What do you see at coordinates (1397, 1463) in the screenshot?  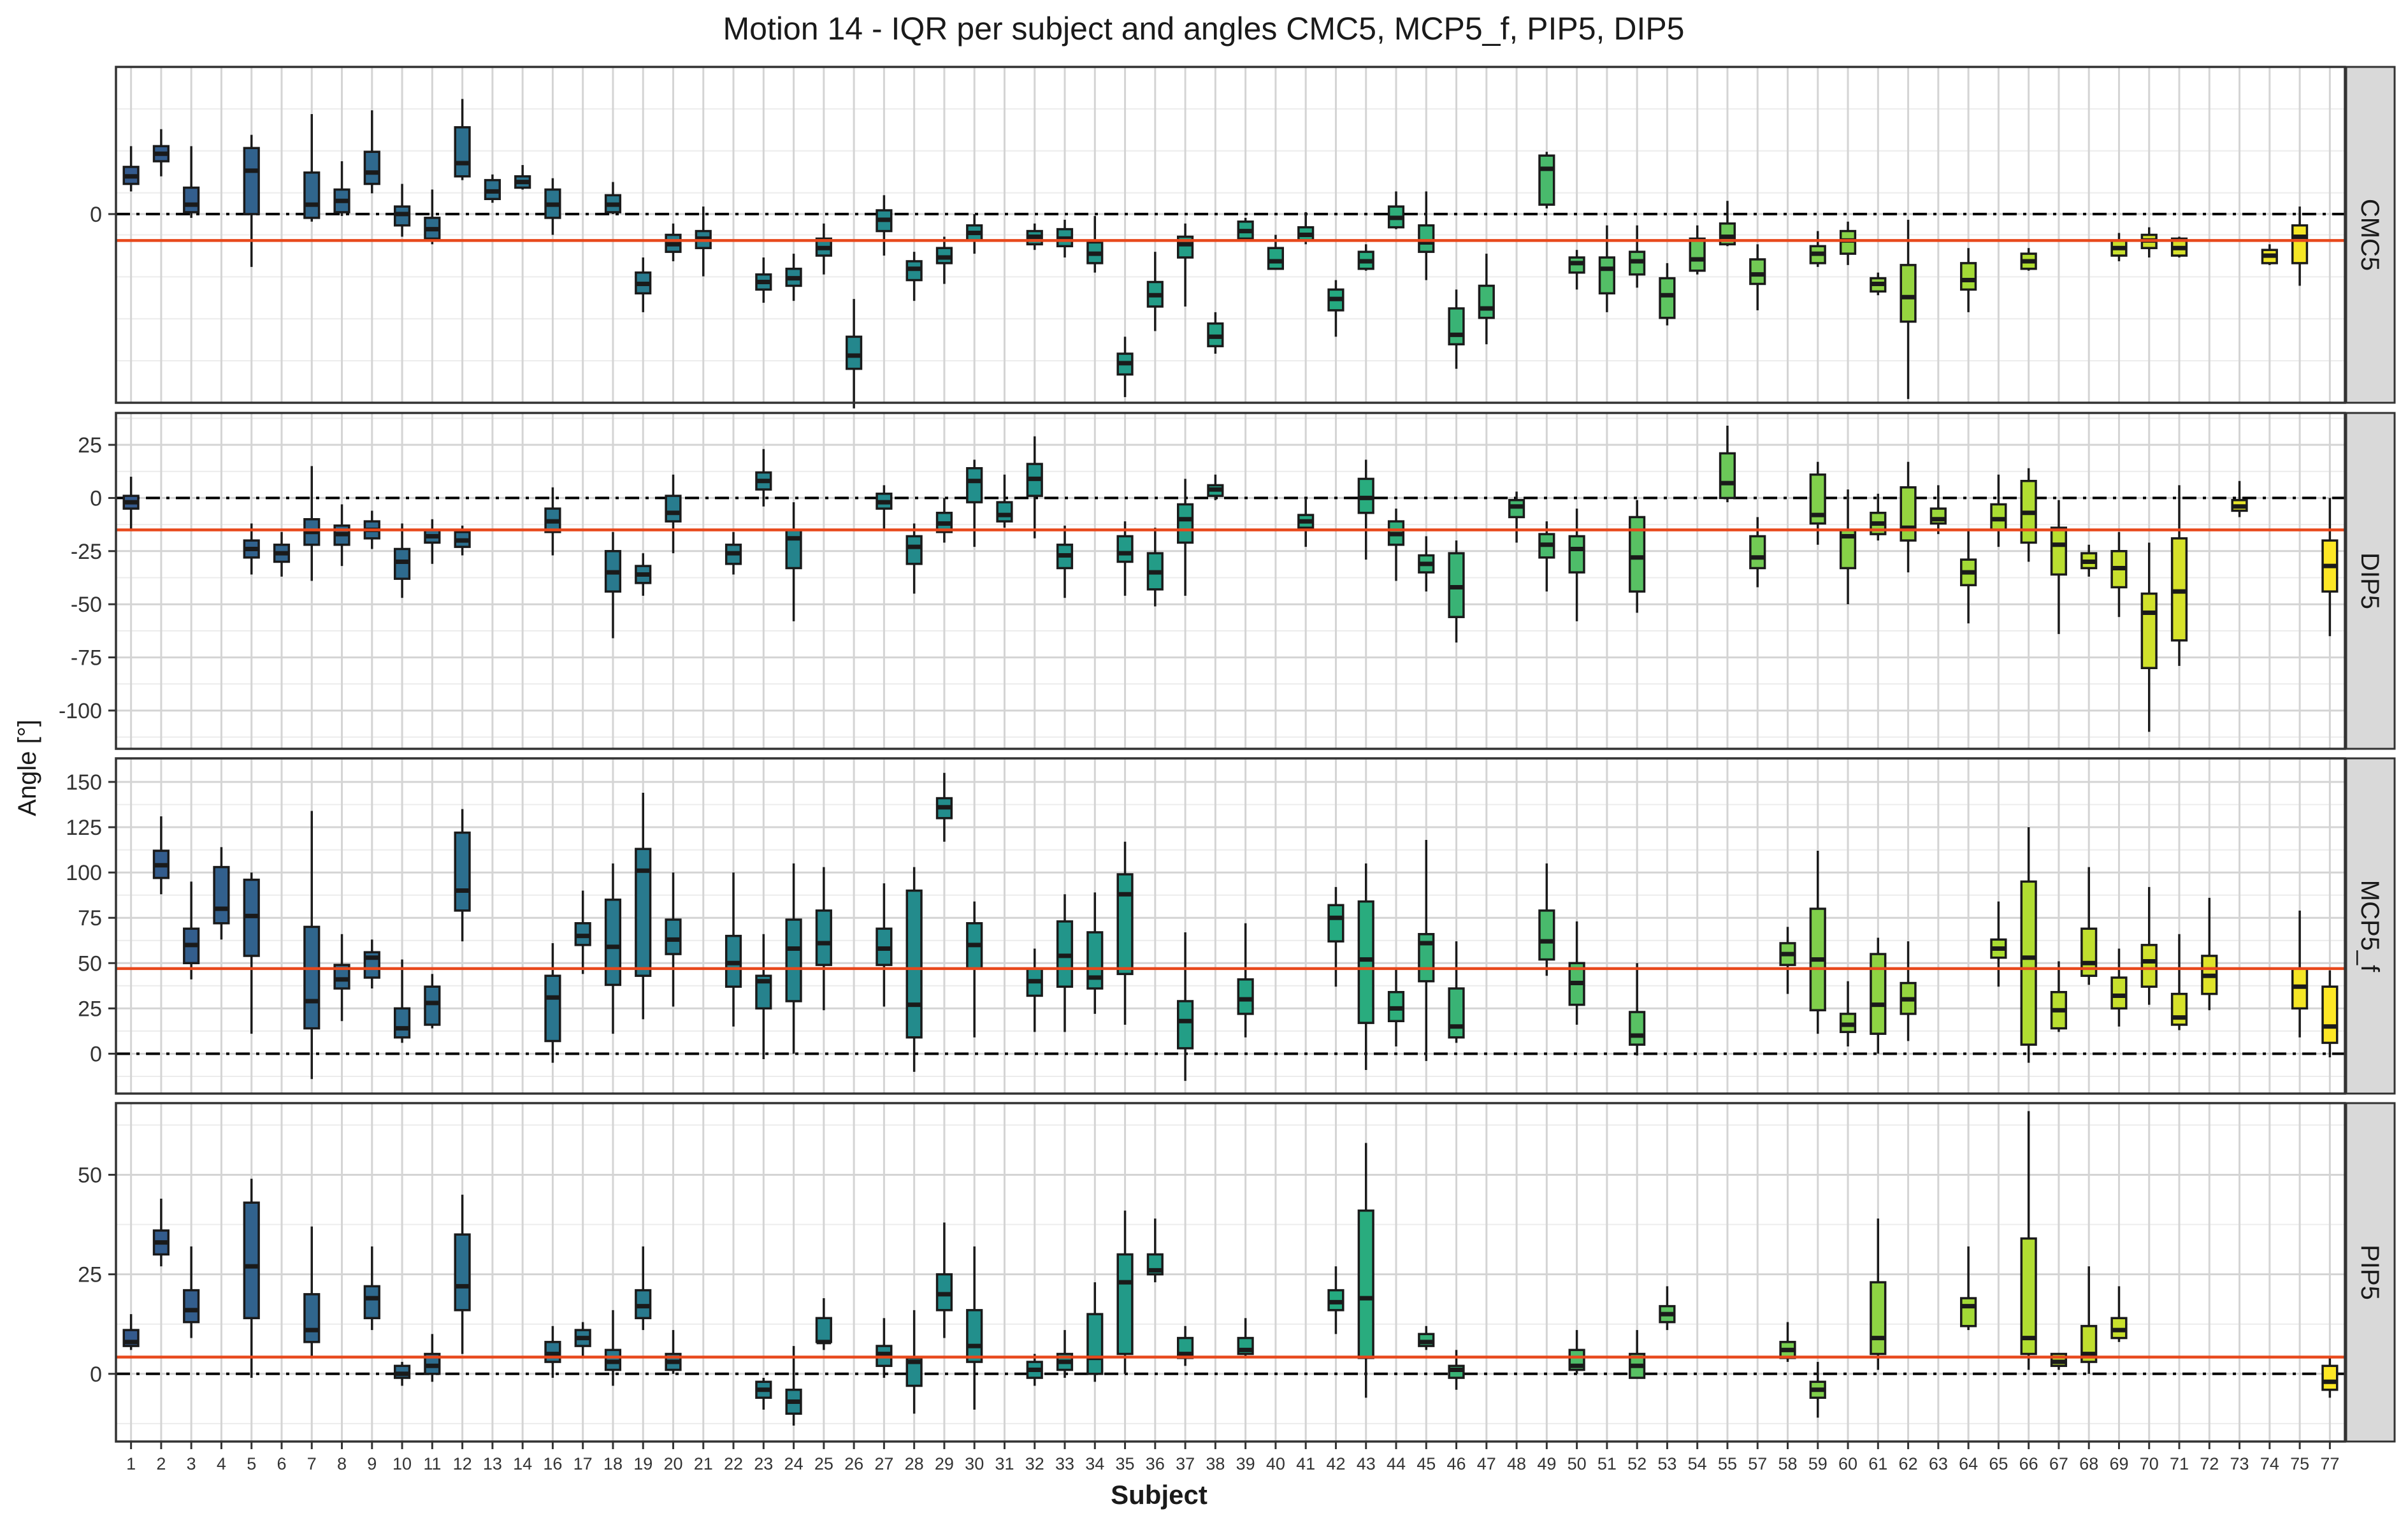 I see `x-tick-label: 44` at bounding box center [1397, 1463].